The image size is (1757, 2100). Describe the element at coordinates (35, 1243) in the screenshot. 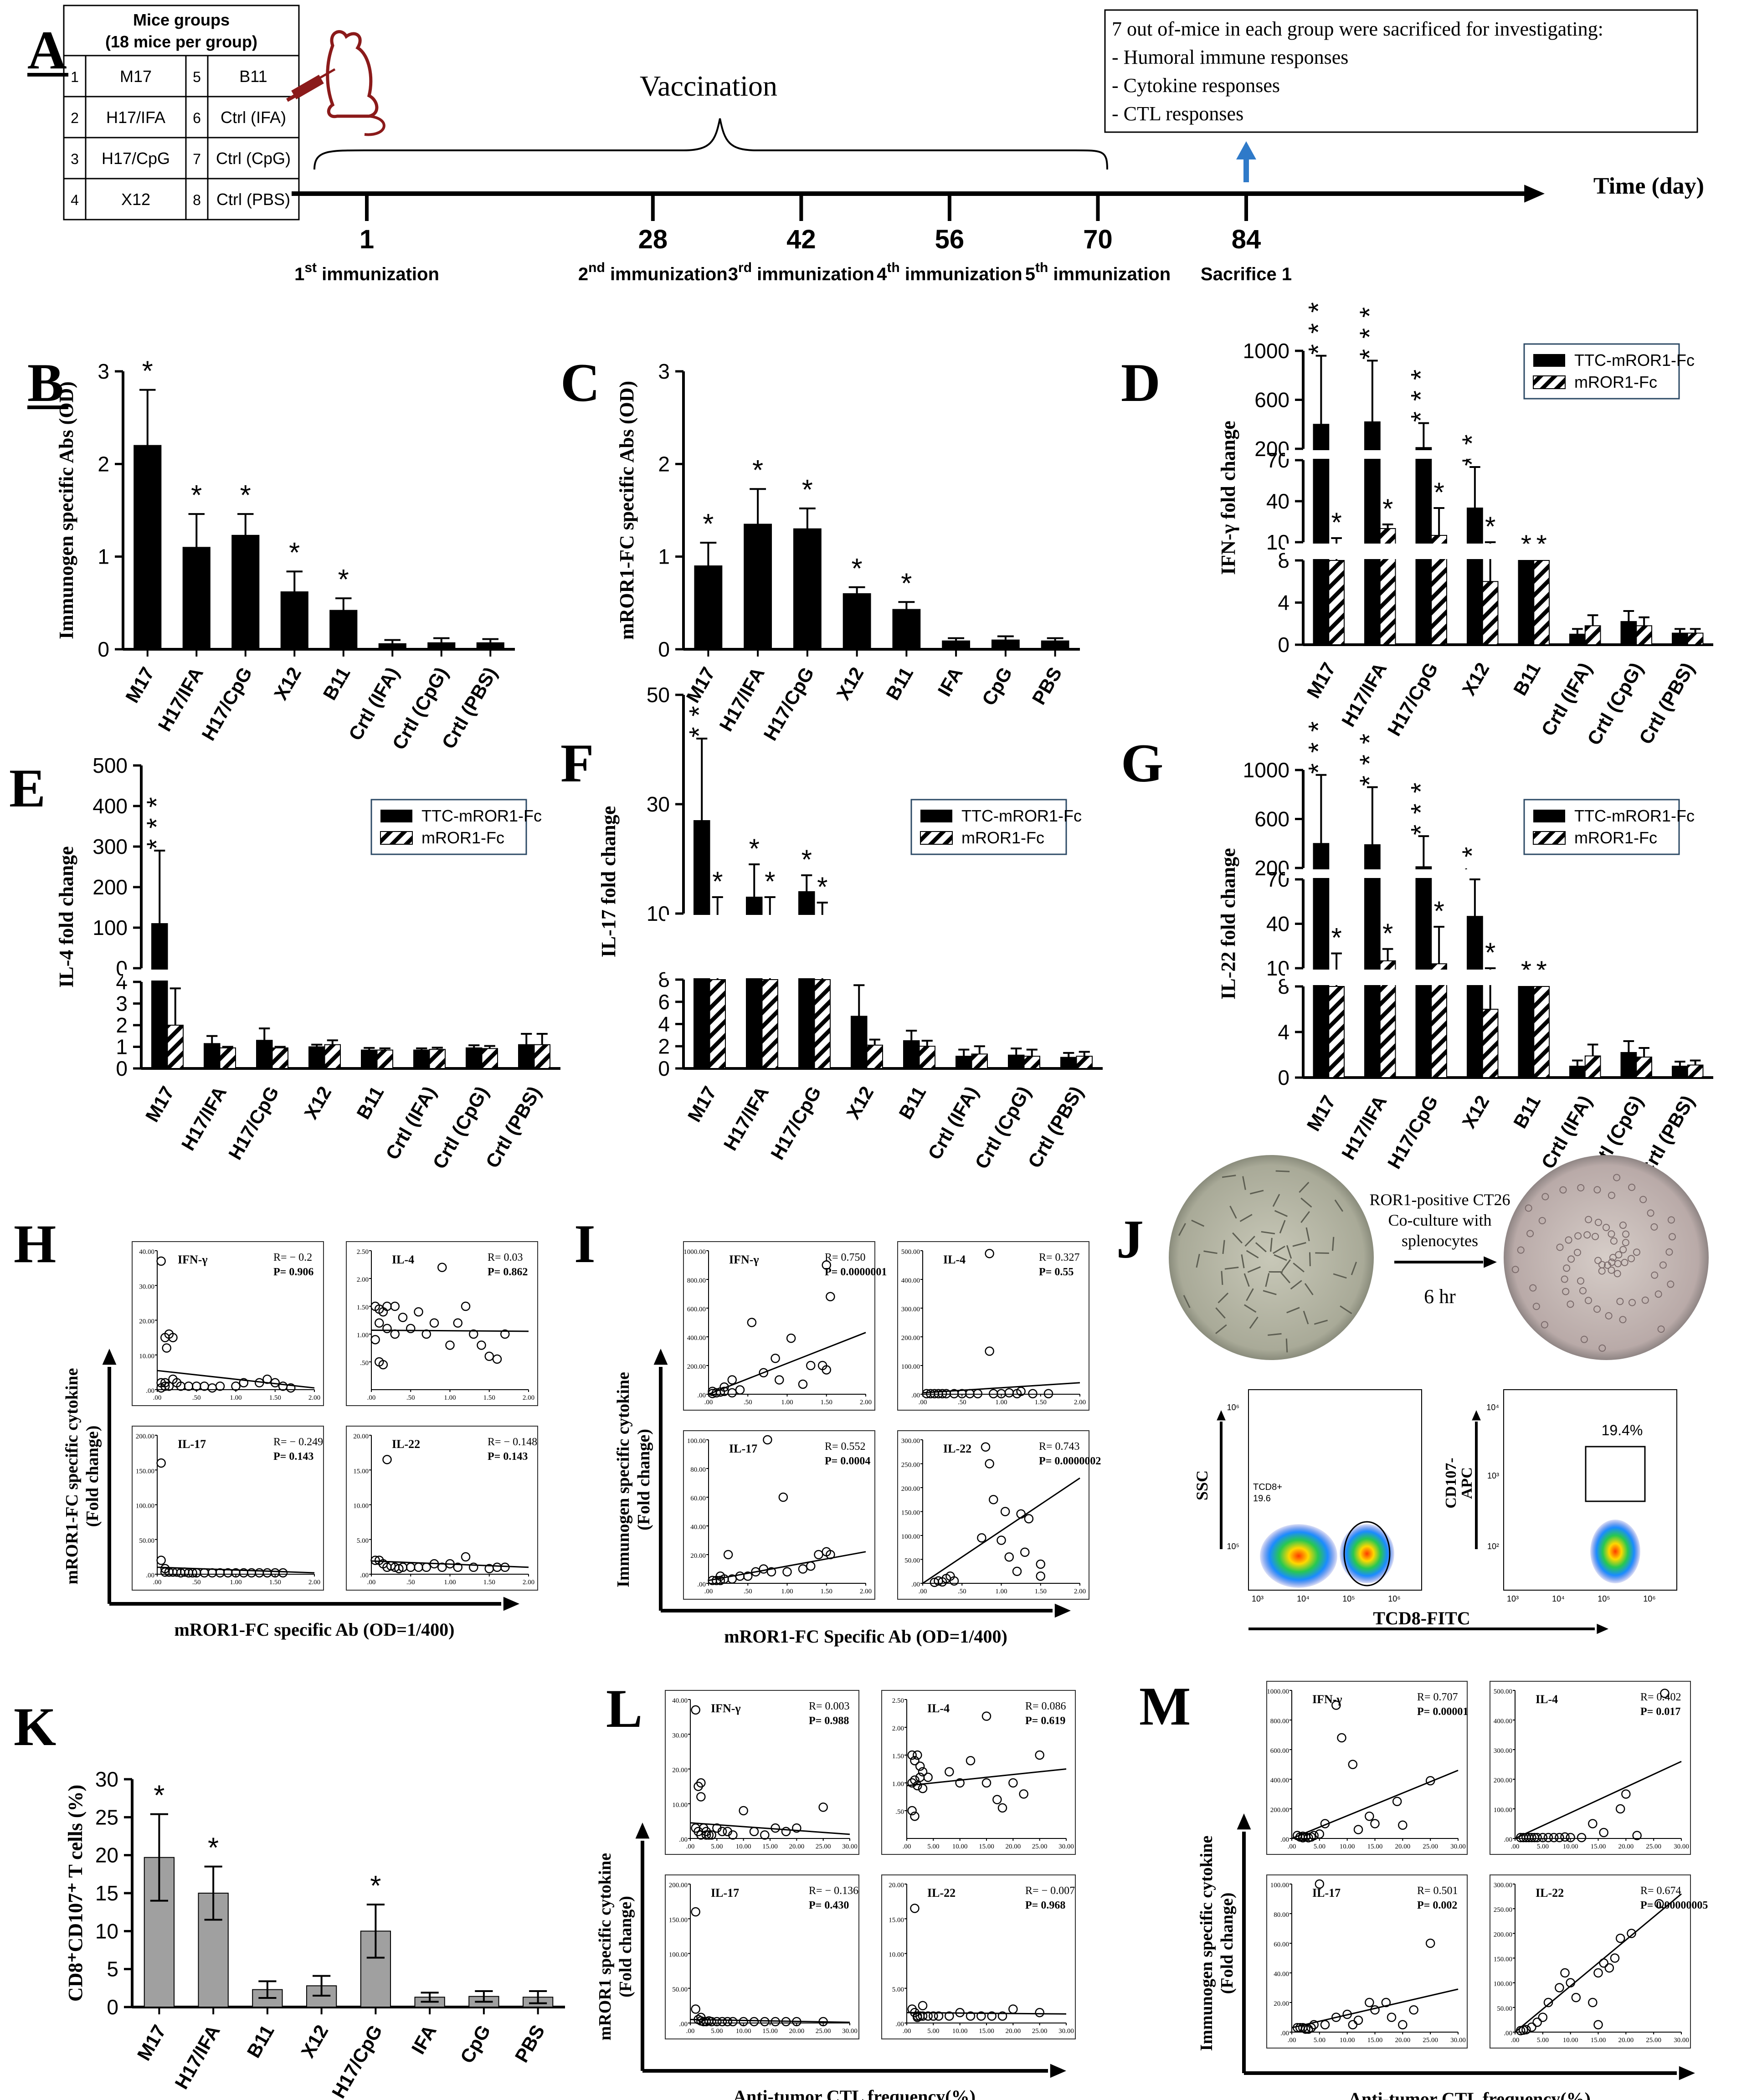

I see `panel-letter-h: H` at that location.